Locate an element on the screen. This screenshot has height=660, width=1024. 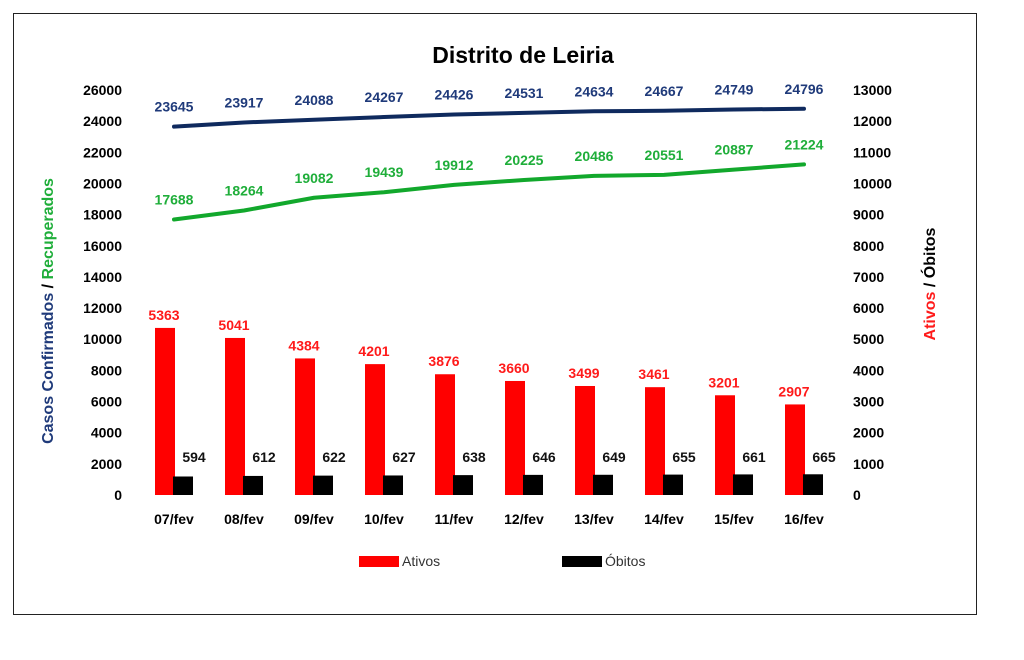
left-axis-tick-label: 6000 is located at coordinates (106, 402).